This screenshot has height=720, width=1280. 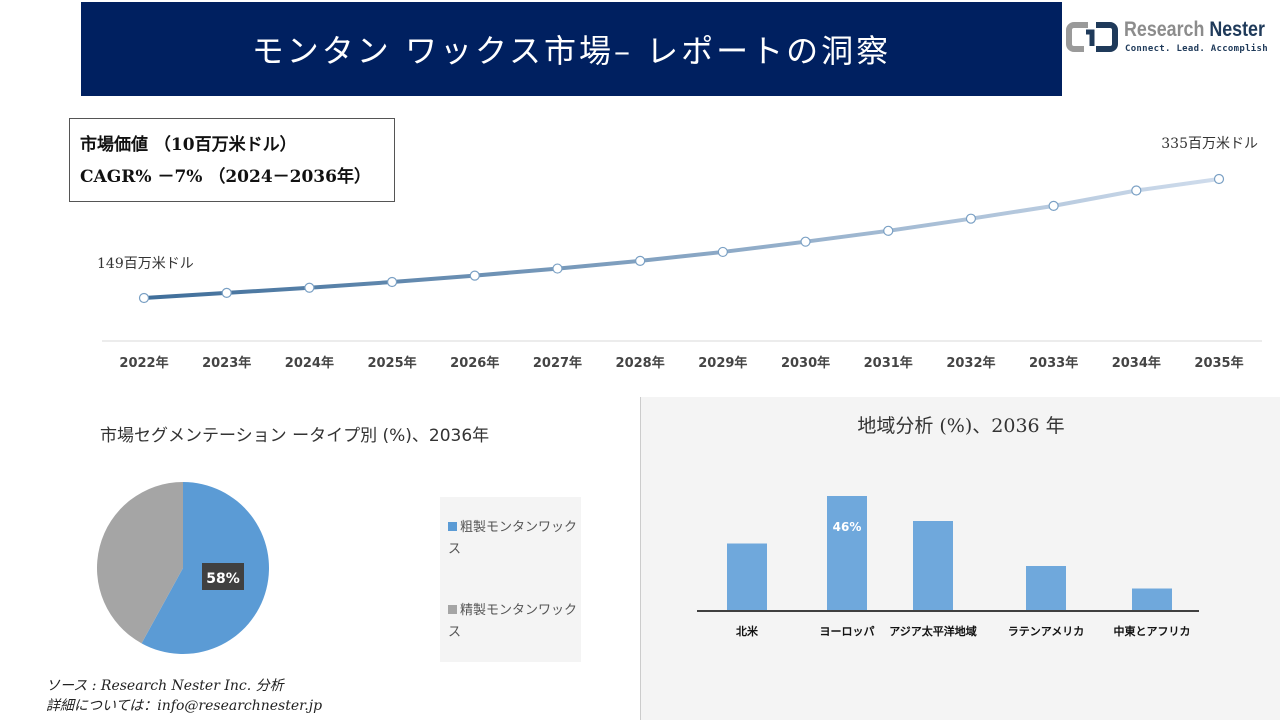 What do you see at coordinates (1196, 49) in the screenshot?
I see `logo-tagline: Connect. Lead. Accomplish` at bounding box center [1196, 49].